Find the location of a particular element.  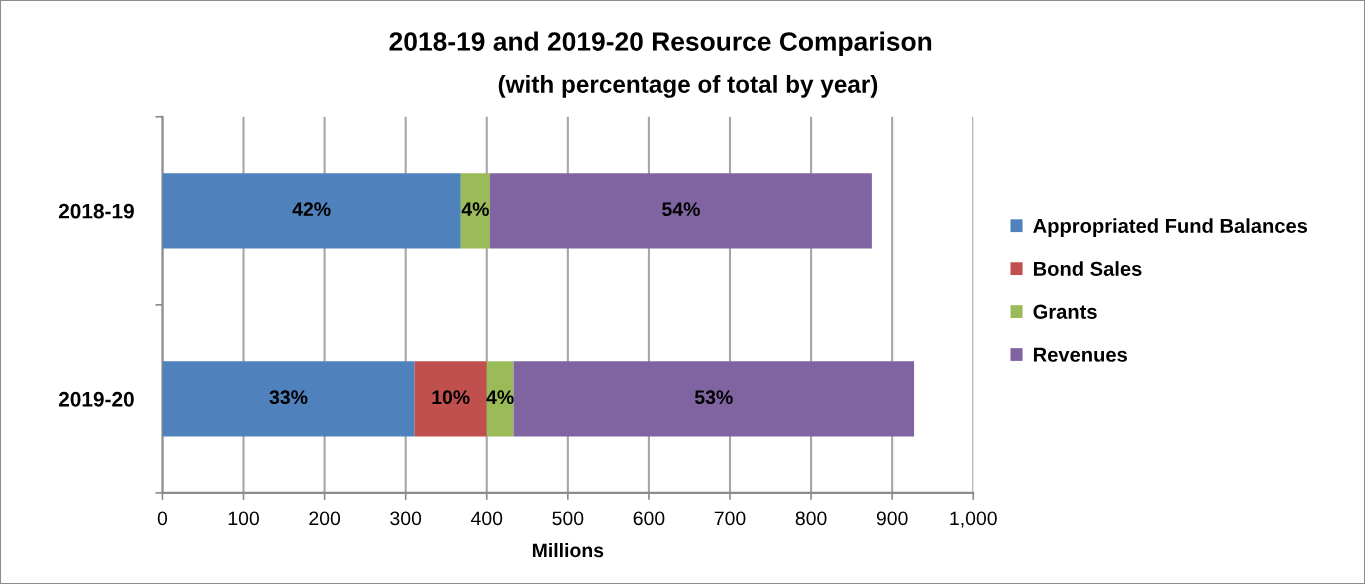

x-tick-label: 0 is located at coordinates (162, 518).